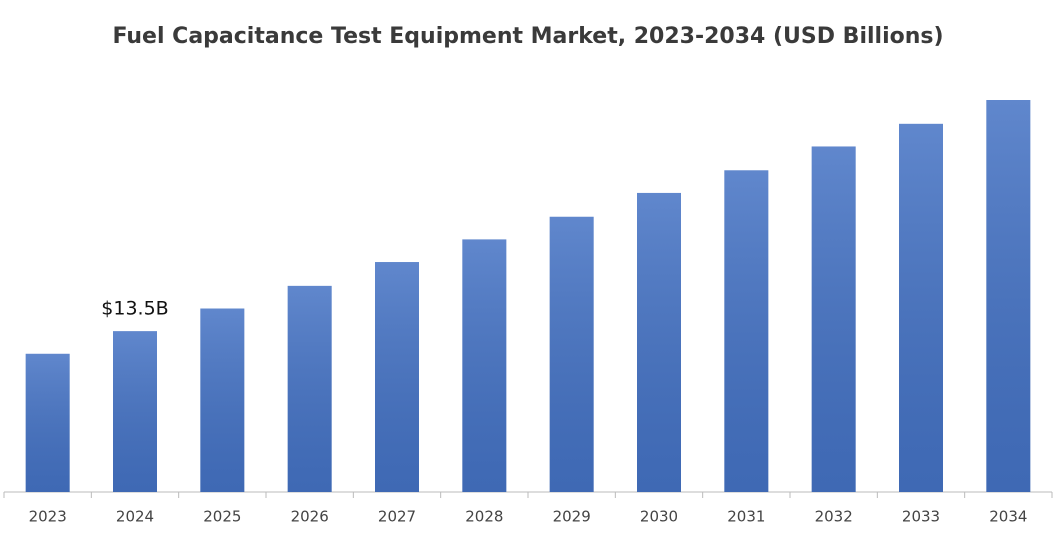 This screenshot has width=1056, height=541. What do you see at coordinates (134, 309) in the screenshot?
I see `value-label: $13.5B` at bounding box center [134, 309].